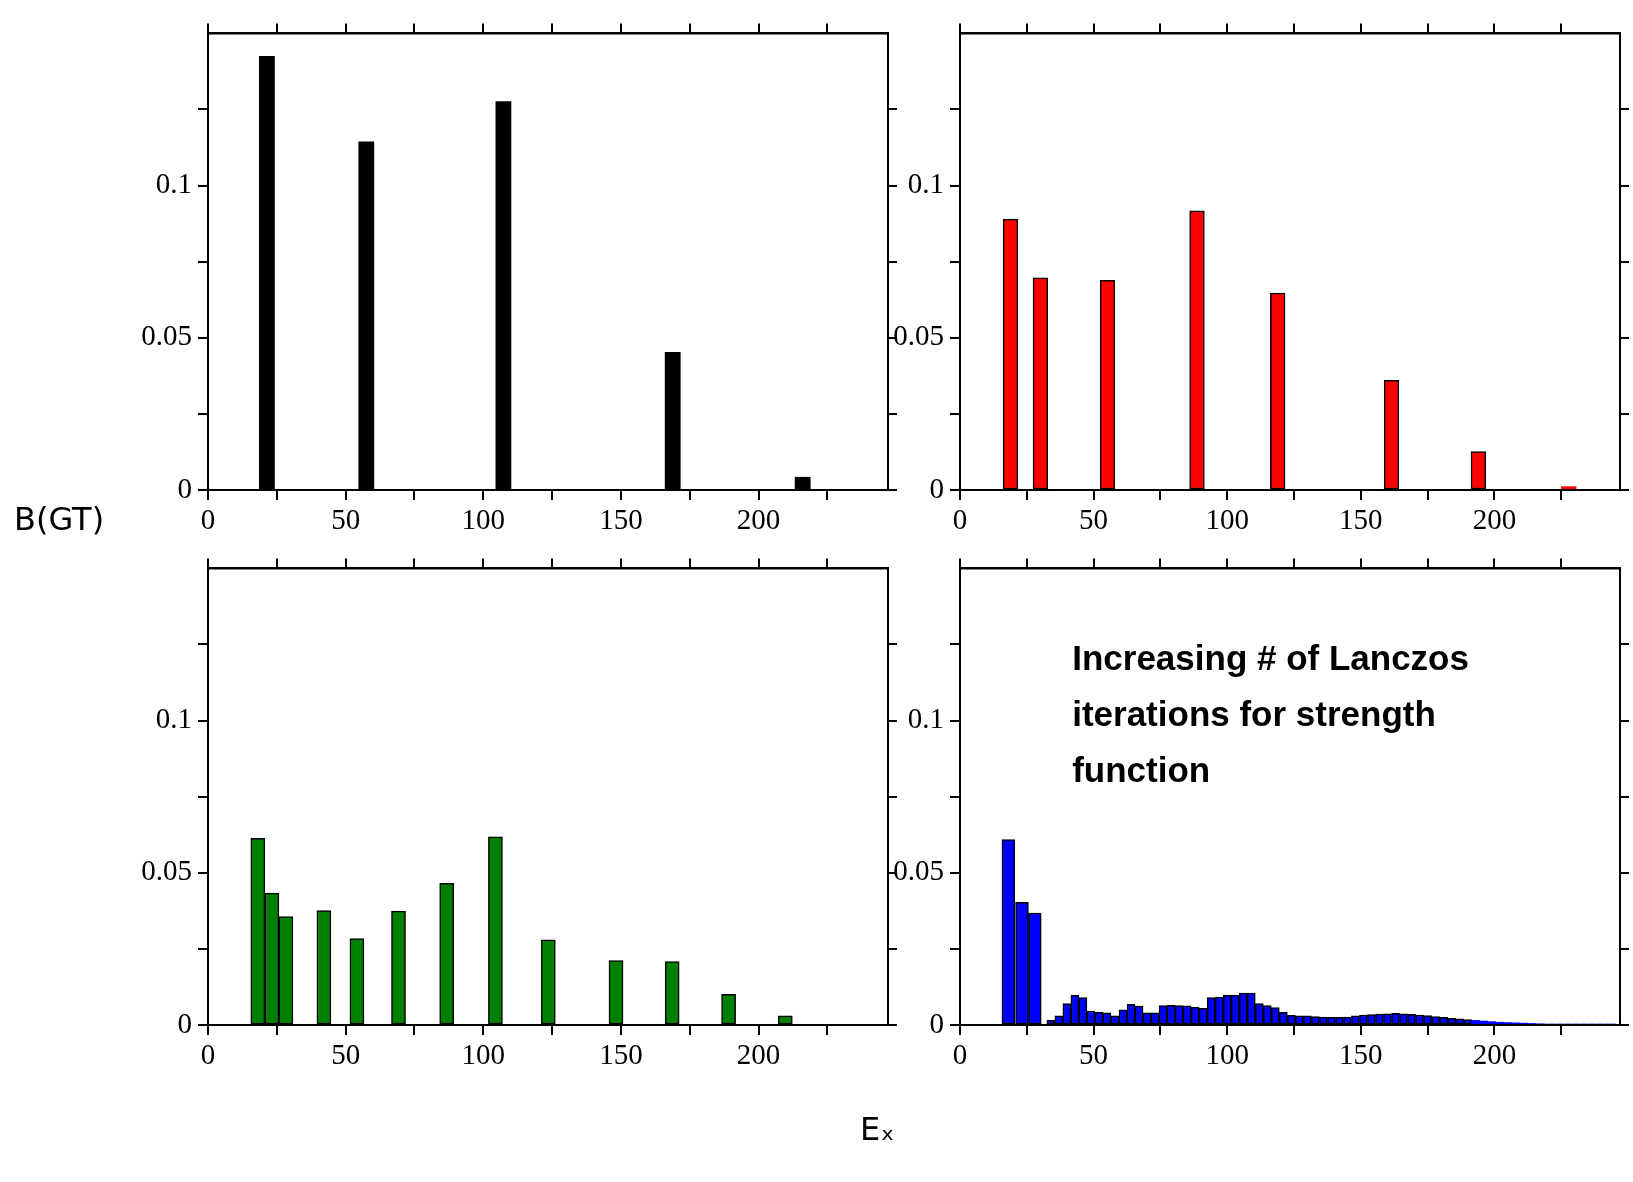 This screenshot has width=1633, height=1182. I want to click on annotation: Increasing # of Lanczos iterations for strength function, so click(1271, 714).